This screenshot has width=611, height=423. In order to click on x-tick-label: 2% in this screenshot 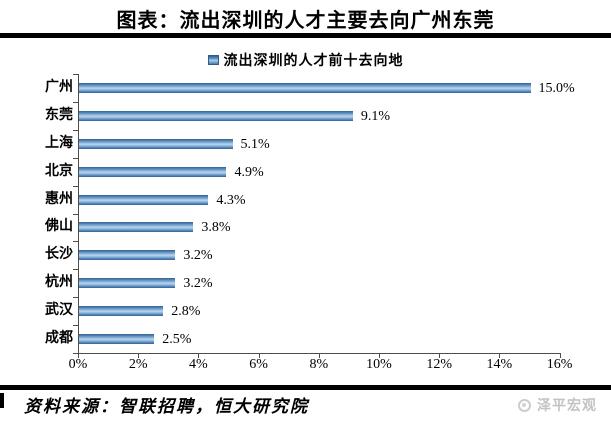, I will do `click(138, 364)`.